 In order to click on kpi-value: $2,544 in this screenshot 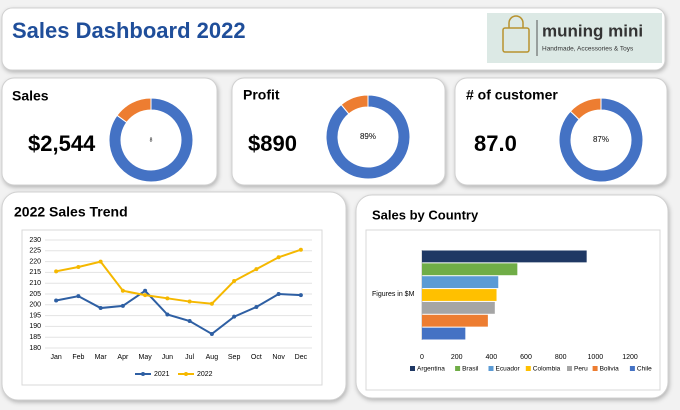, I will do `click(62, 143)`.